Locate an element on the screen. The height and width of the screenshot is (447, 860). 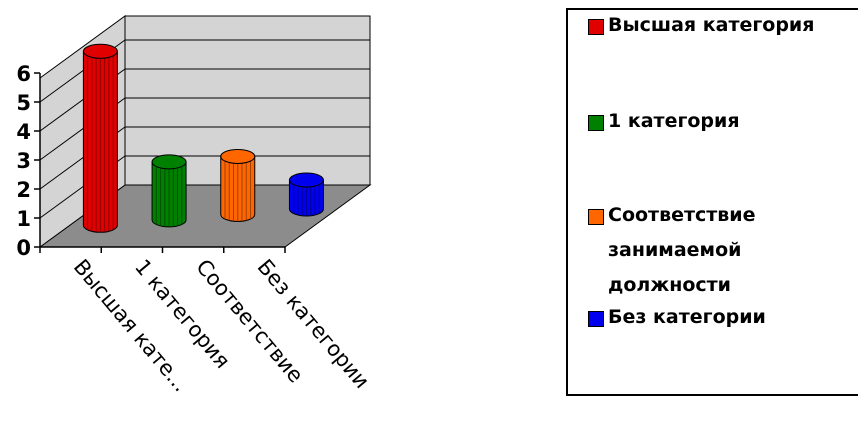
legend-item-highest: Высшая категория is located at coordinates (701, 28).